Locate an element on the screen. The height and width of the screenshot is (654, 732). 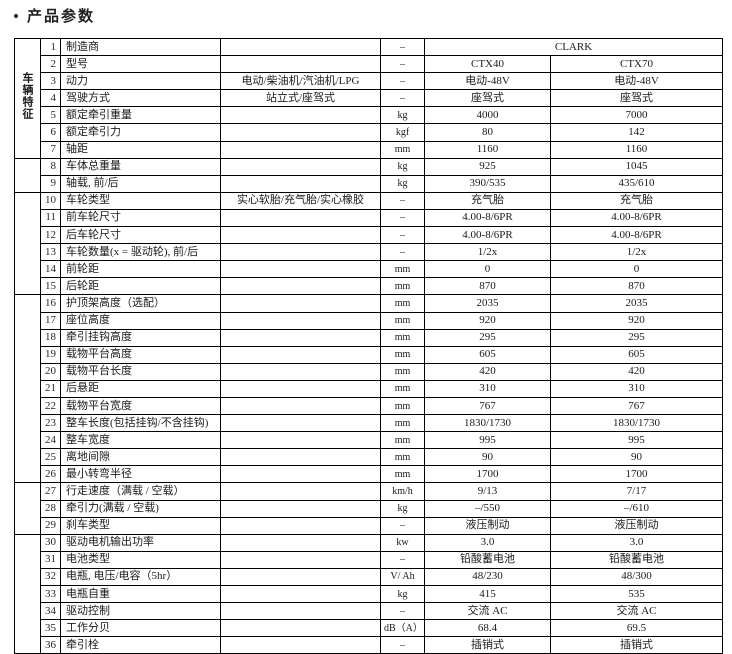
spec-name-cell: 载物平台高度 is located at coordinates (140, 354).